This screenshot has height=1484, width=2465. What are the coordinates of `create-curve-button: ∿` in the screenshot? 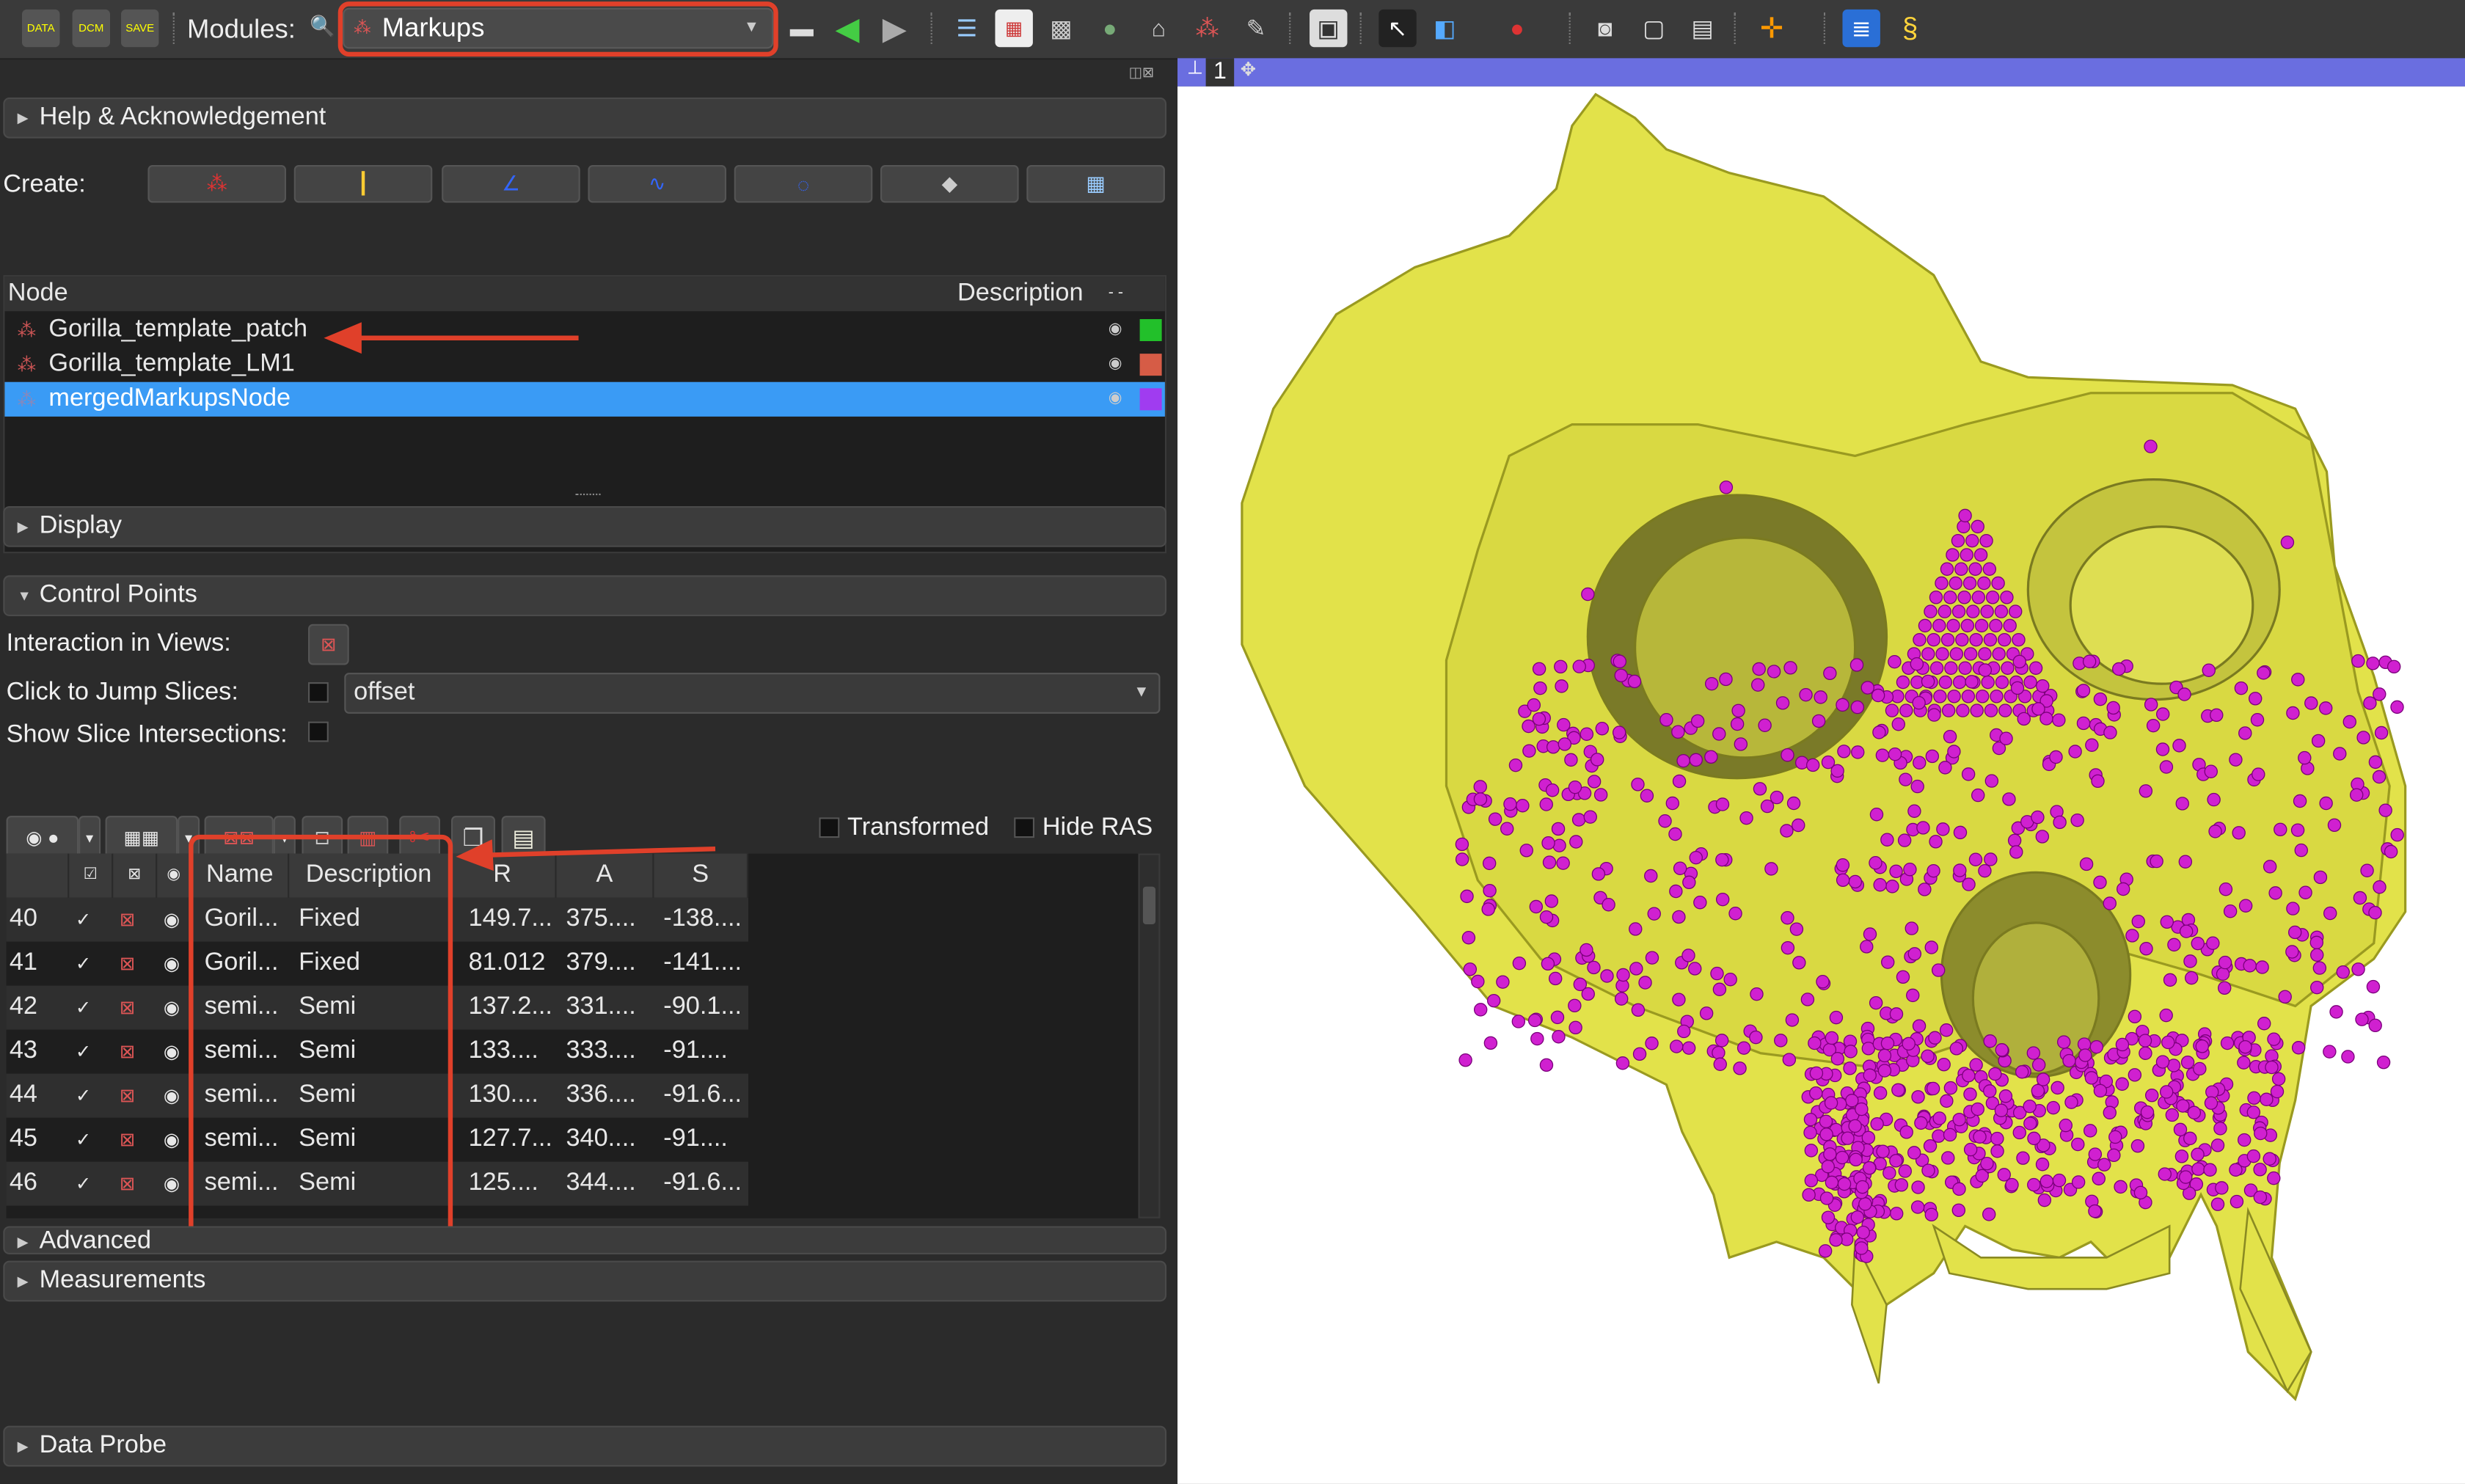 It's located at (657, 184).